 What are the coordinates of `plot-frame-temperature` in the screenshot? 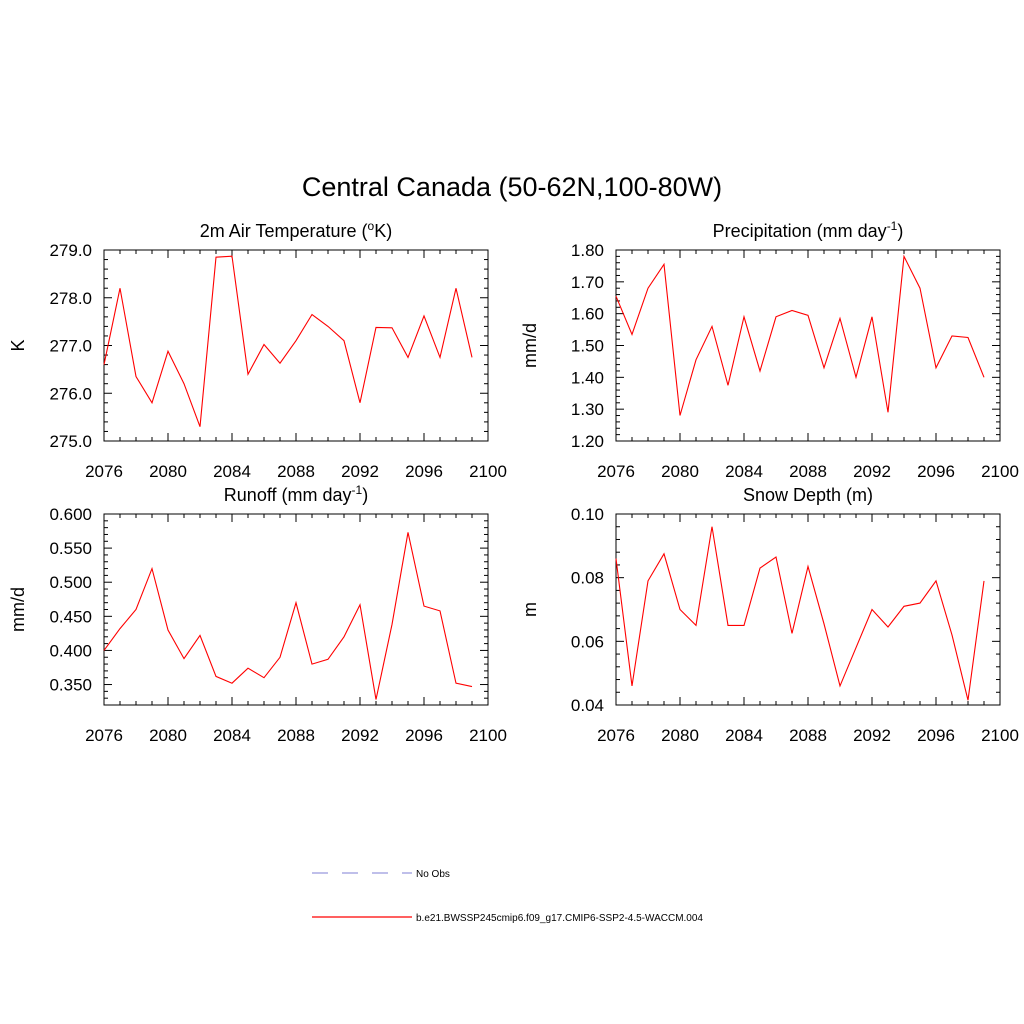 It's located at (296, 345).